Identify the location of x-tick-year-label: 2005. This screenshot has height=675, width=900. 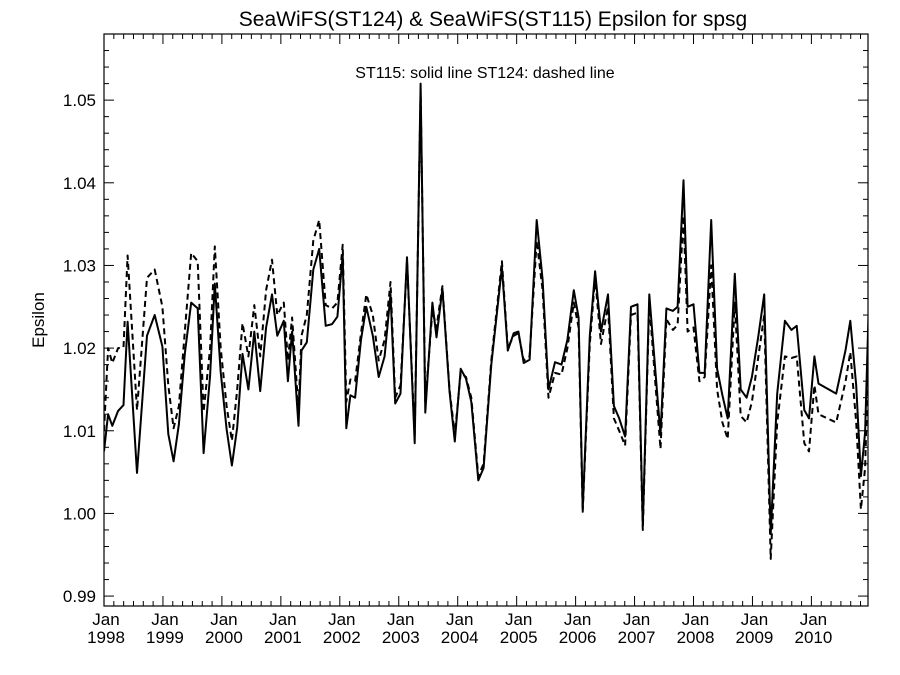
(519, 637).